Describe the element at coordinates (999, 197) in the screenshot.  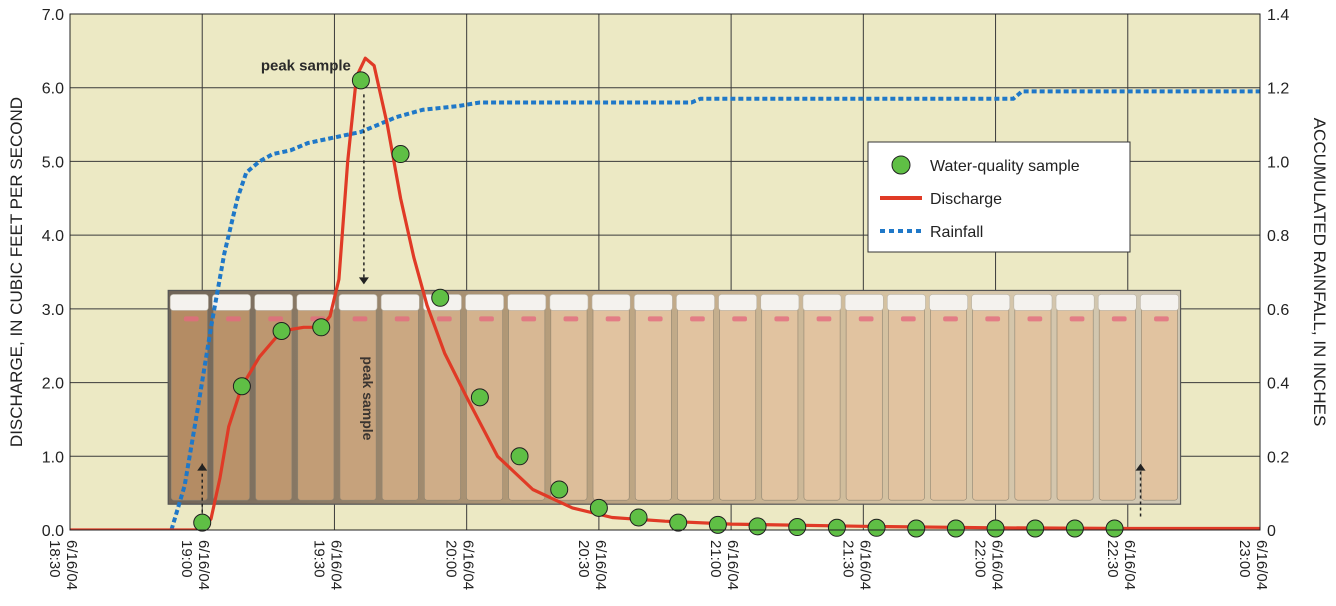
I see `legend: Water-quality sample Discharge Rainfall` at that location.